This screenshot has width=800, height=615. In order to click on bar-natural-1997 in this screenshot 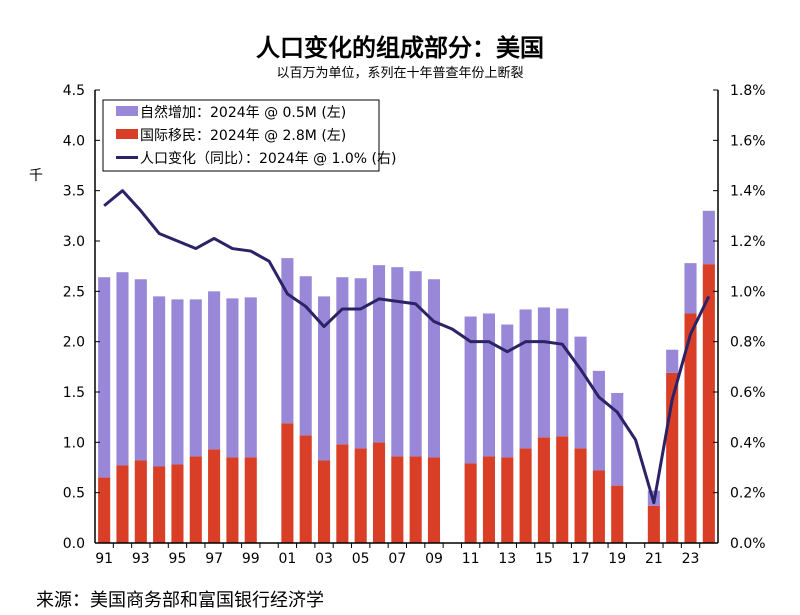, I will do `click(214, 370)`.